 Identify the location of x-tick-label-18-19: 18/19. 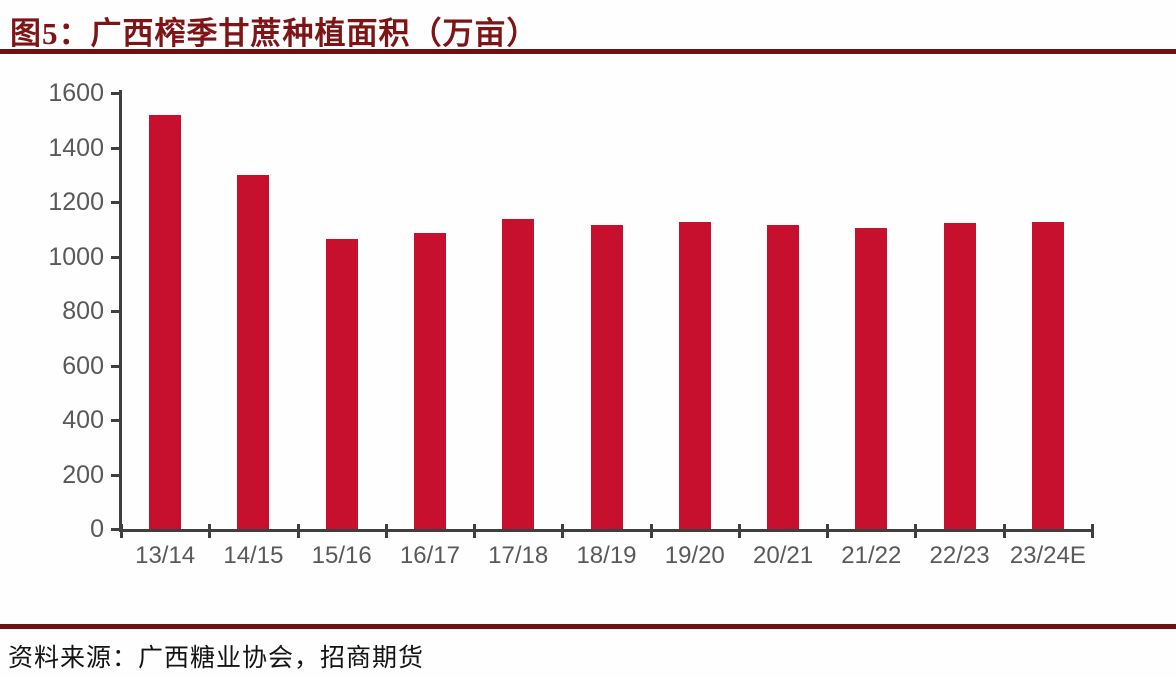
(606, 555).